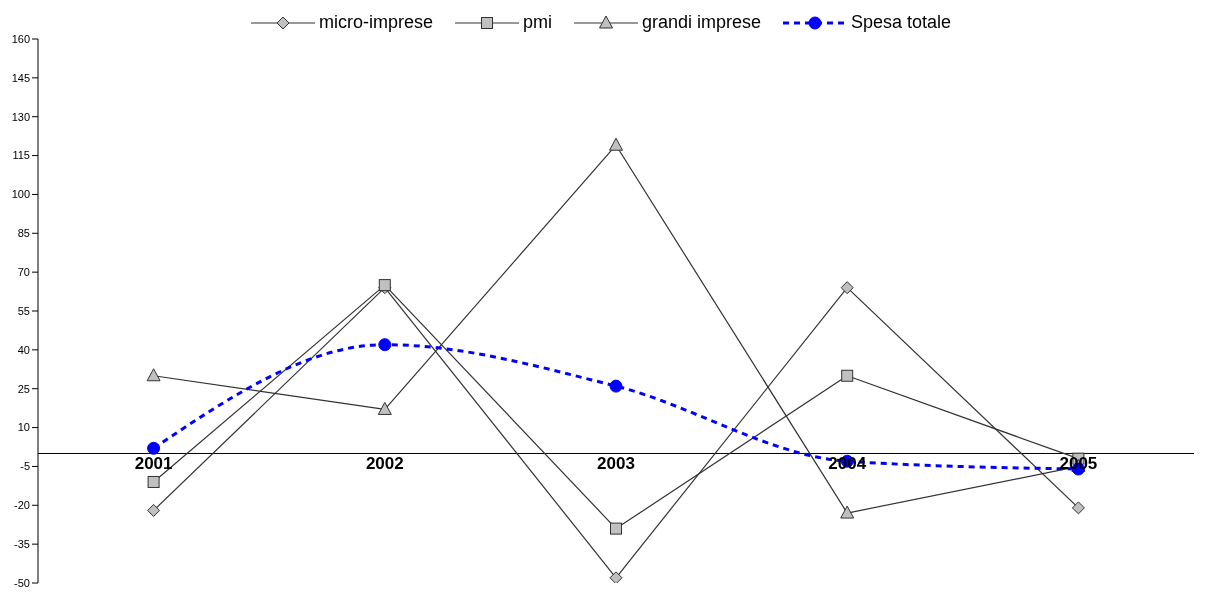 This screenshot has height=604, width=1216. Describe the element at coordinates (701, 22) in the screenshot. I see `legend-label: grandi imprese` at that location.